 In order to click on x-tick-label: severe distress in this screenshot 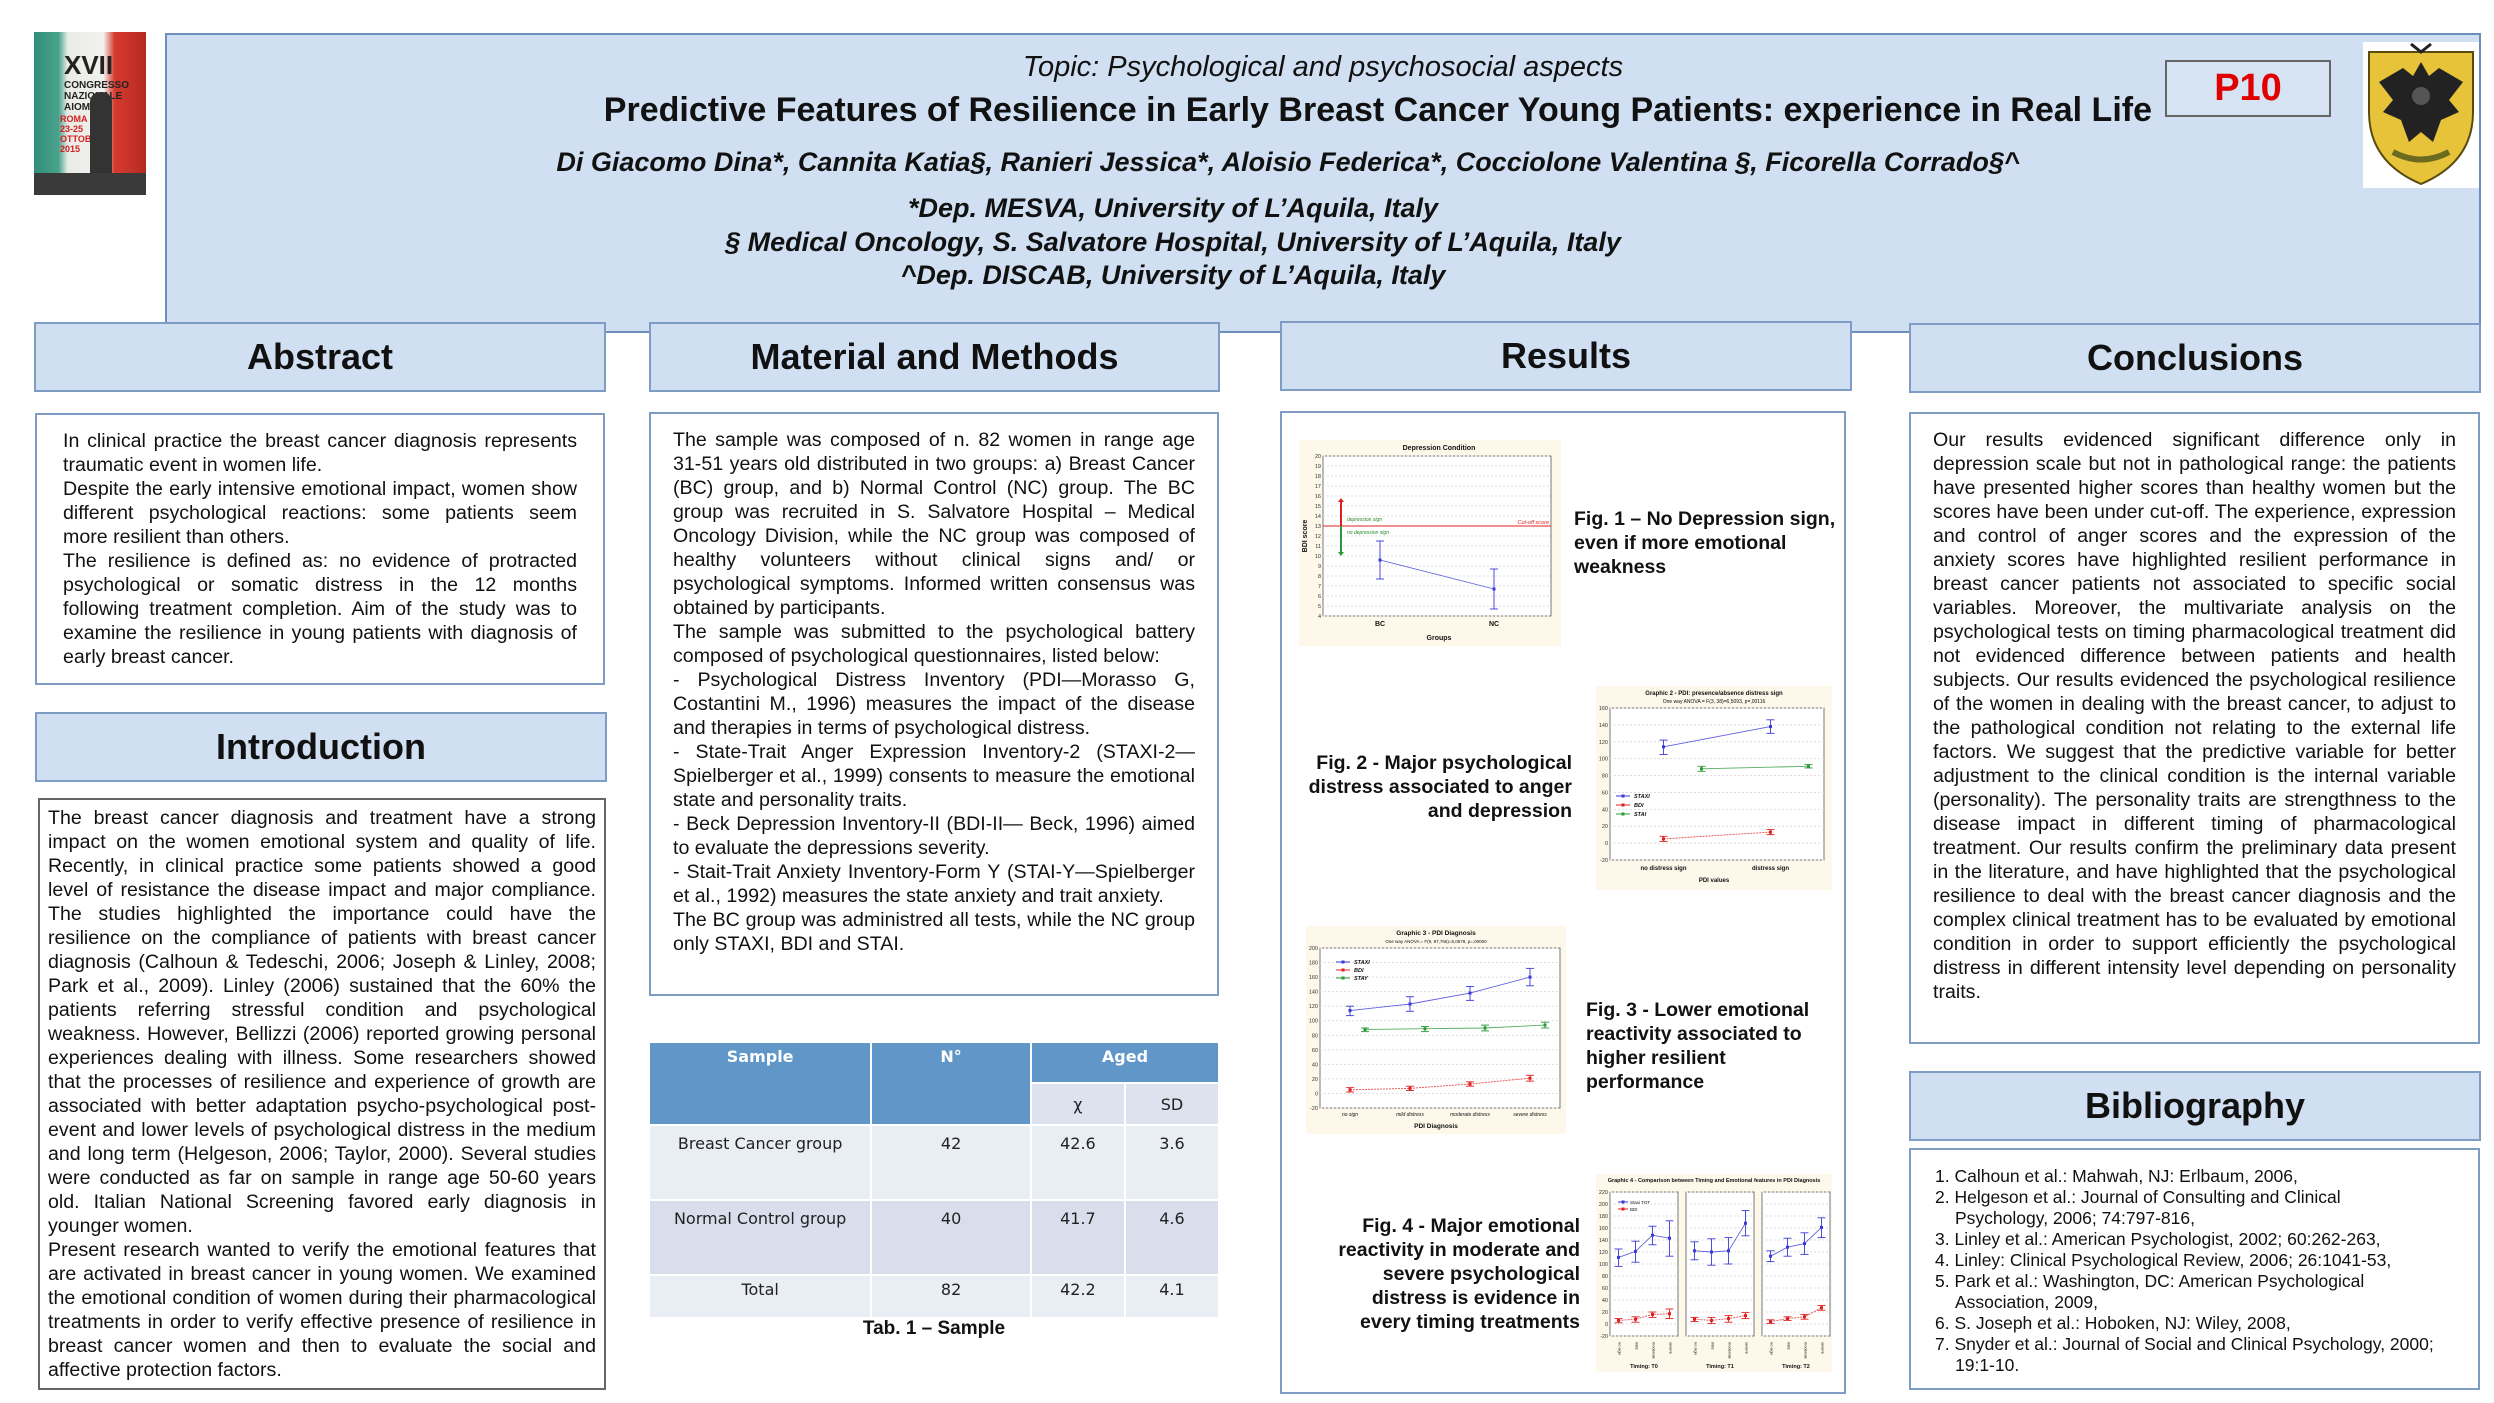, I will do `click(1530, 1115)`.